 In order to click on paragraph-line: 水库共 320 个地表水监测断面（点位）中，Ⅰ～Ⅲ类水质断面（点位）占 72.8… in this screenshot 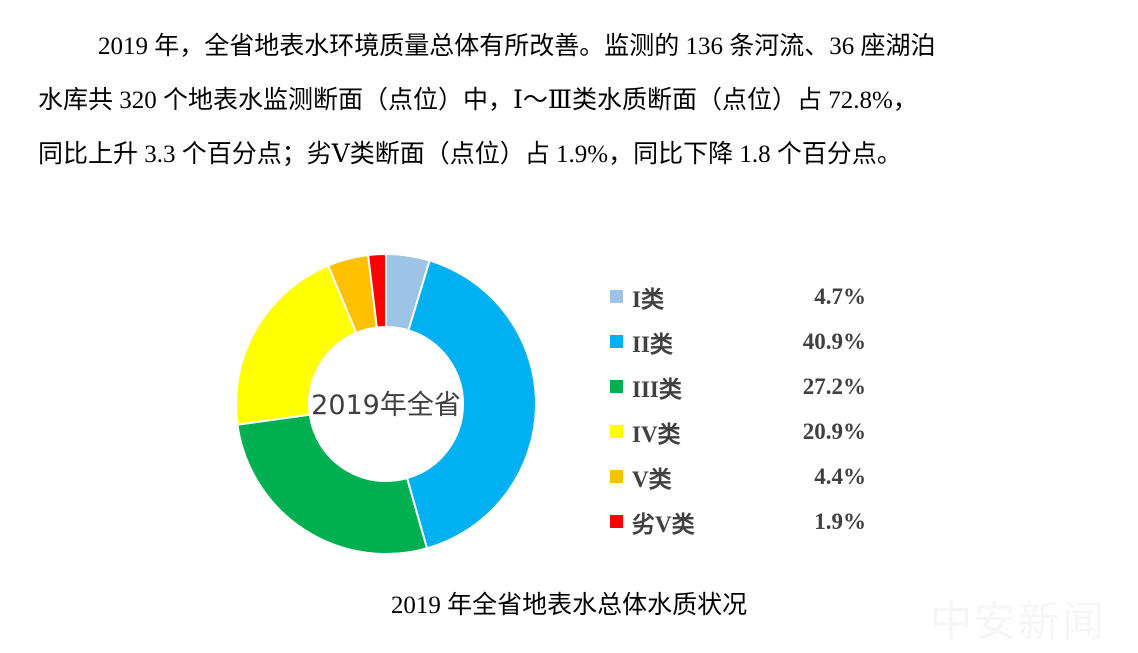, I will do `click(478, 100)`.